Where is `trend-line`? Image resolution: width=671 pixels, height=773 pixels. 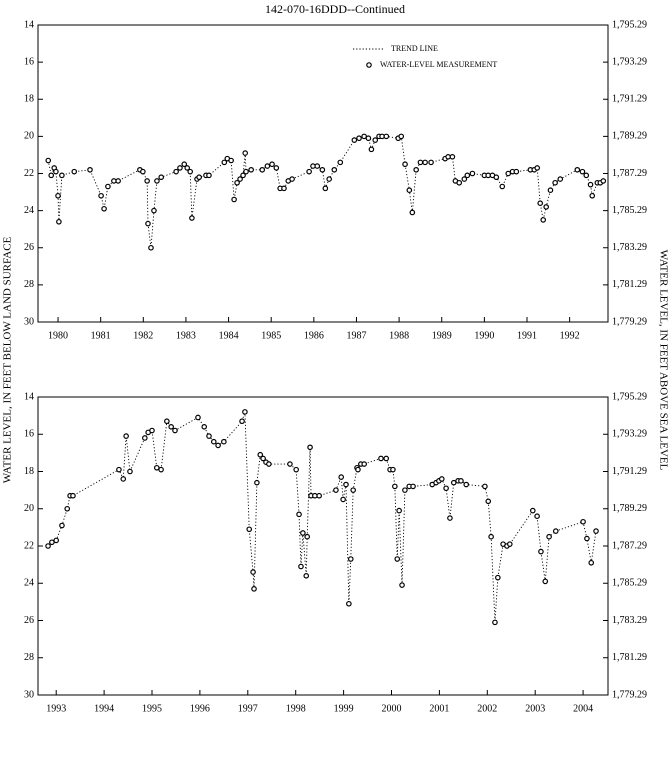
trend-line is located at coordinates (325, 191).